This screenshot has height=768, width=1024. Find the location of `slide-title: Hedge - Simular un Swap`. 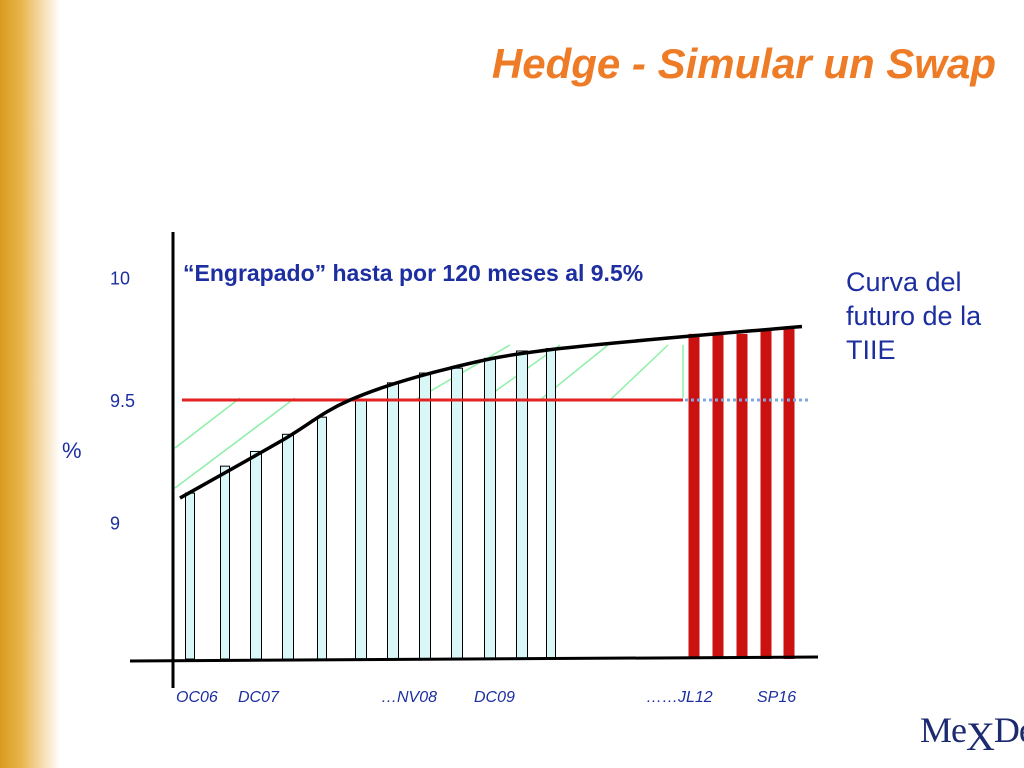

slide-title: Hedge - Simular un Swap is located at coordinates (743, 63).